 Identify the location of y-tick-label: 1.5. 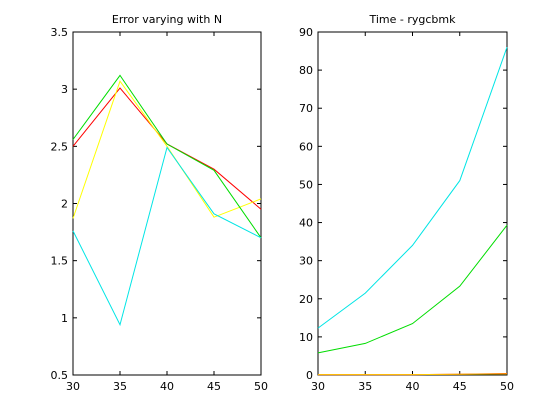
(60, 261).